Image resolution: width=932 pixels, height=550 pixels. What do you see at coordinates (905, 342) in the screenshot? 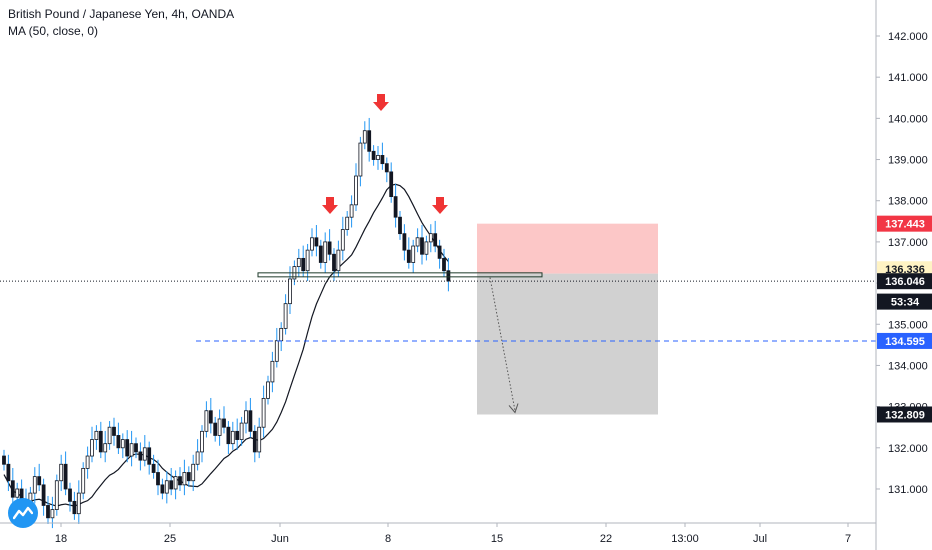
I see `price-tag-label: 134.595` at bounding box center [905, 342].